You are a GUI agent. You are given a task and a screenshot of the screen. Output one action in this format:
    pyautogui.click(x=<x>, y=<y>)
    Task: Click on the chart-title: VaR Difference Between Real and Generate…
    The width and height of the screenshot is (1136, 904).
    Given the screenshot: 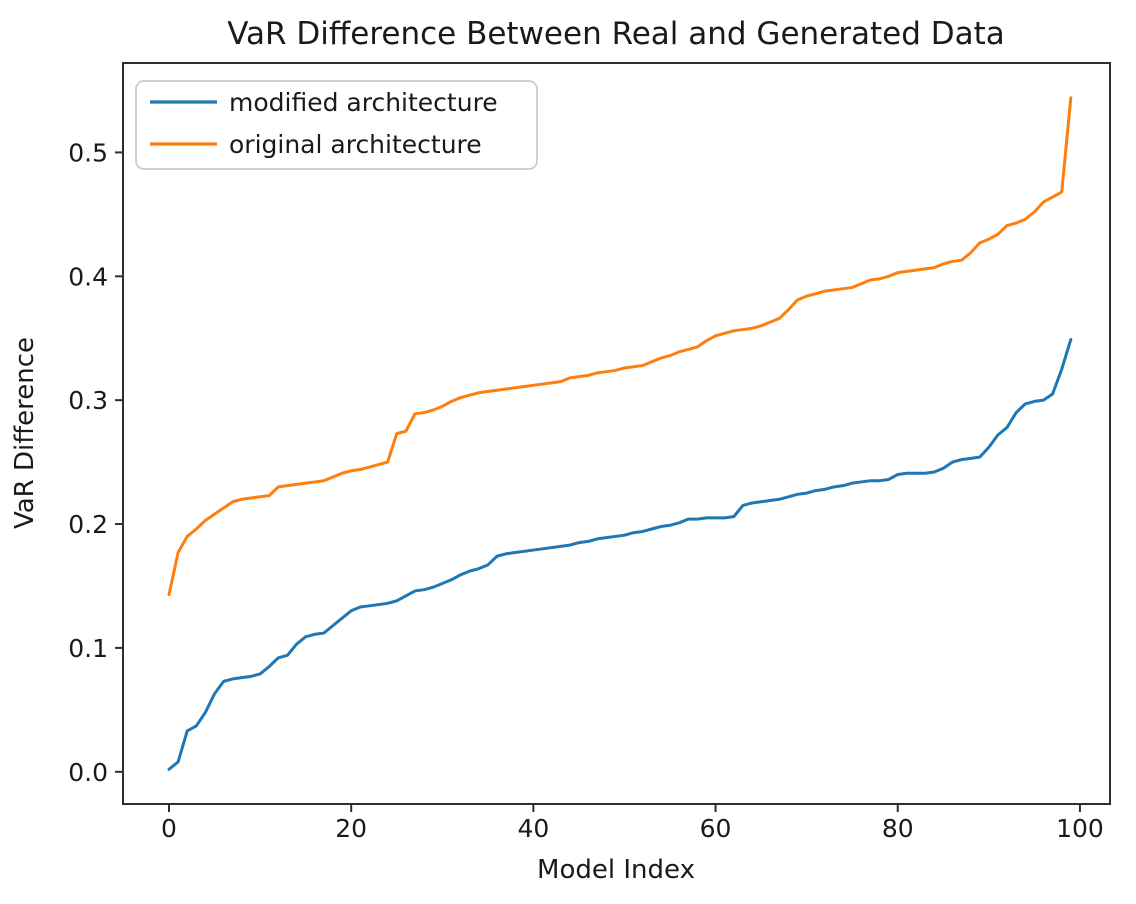 What is the action you would take?
    pyautogui.click(x=616, y=34)
    